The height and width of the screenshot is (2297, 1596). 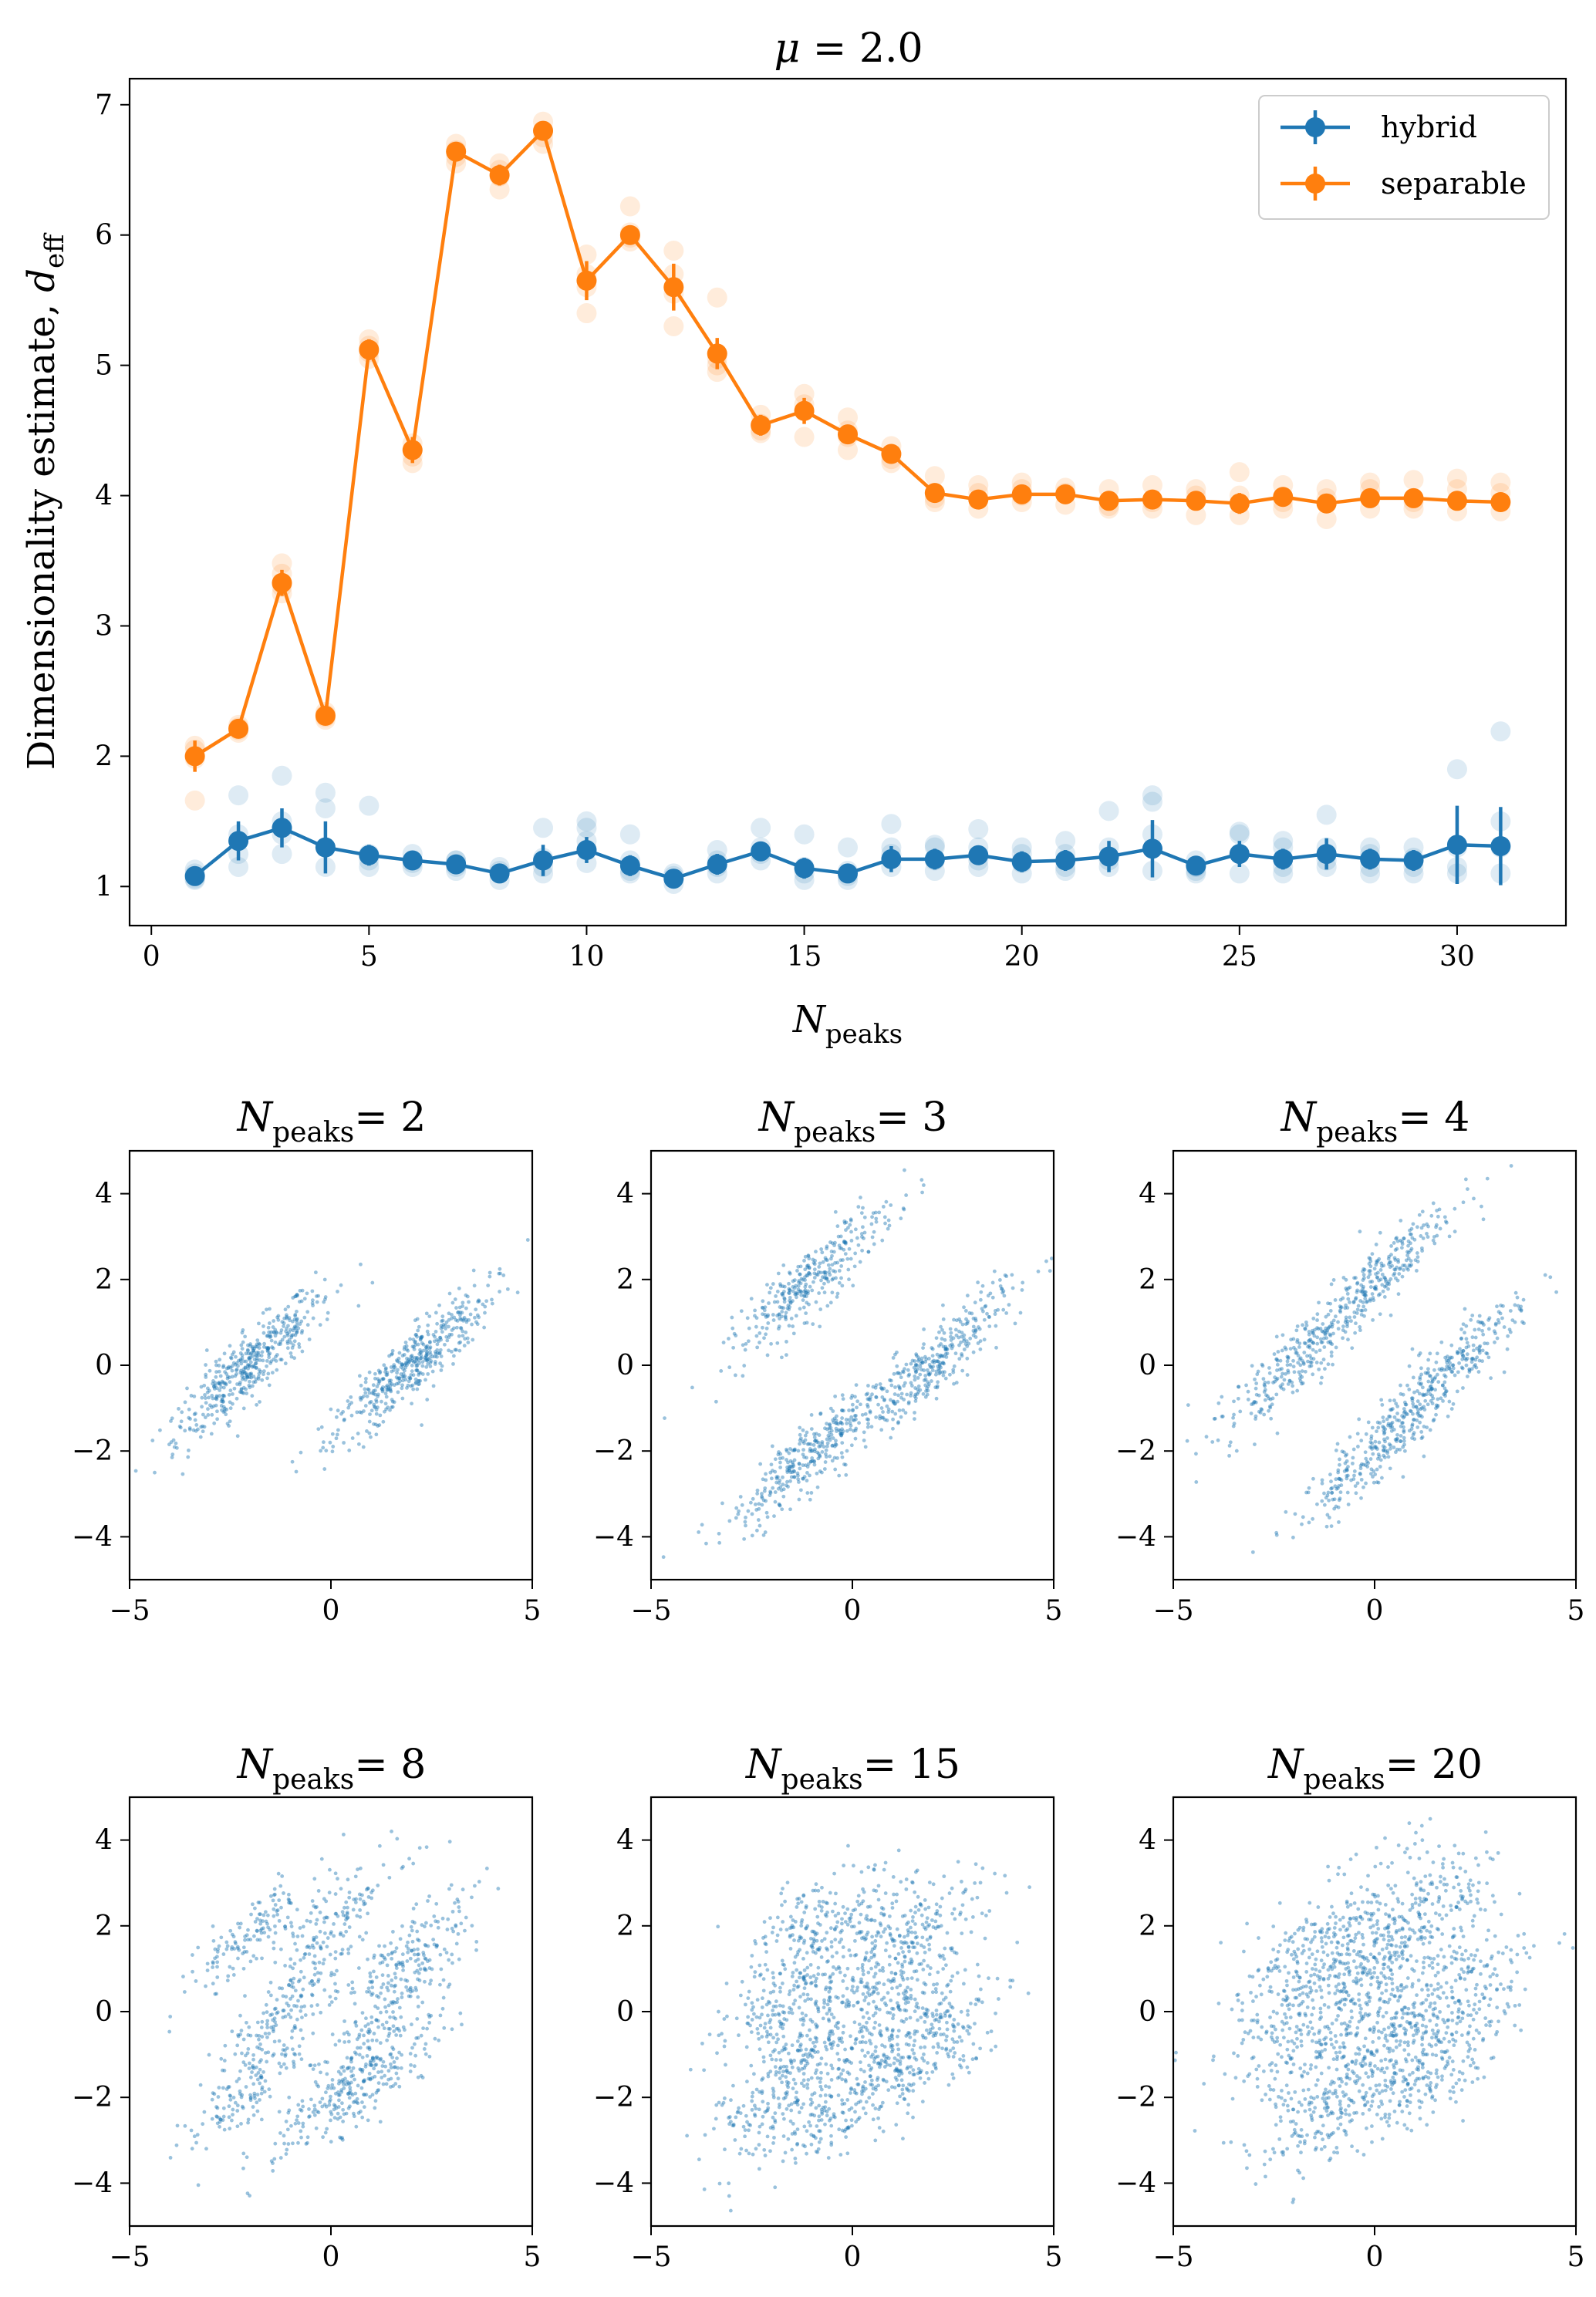 What do you see at coordinates (104, 626) in the screenshot?
I see `y-tick-label-3: 3` at bounding box center [104, 626].